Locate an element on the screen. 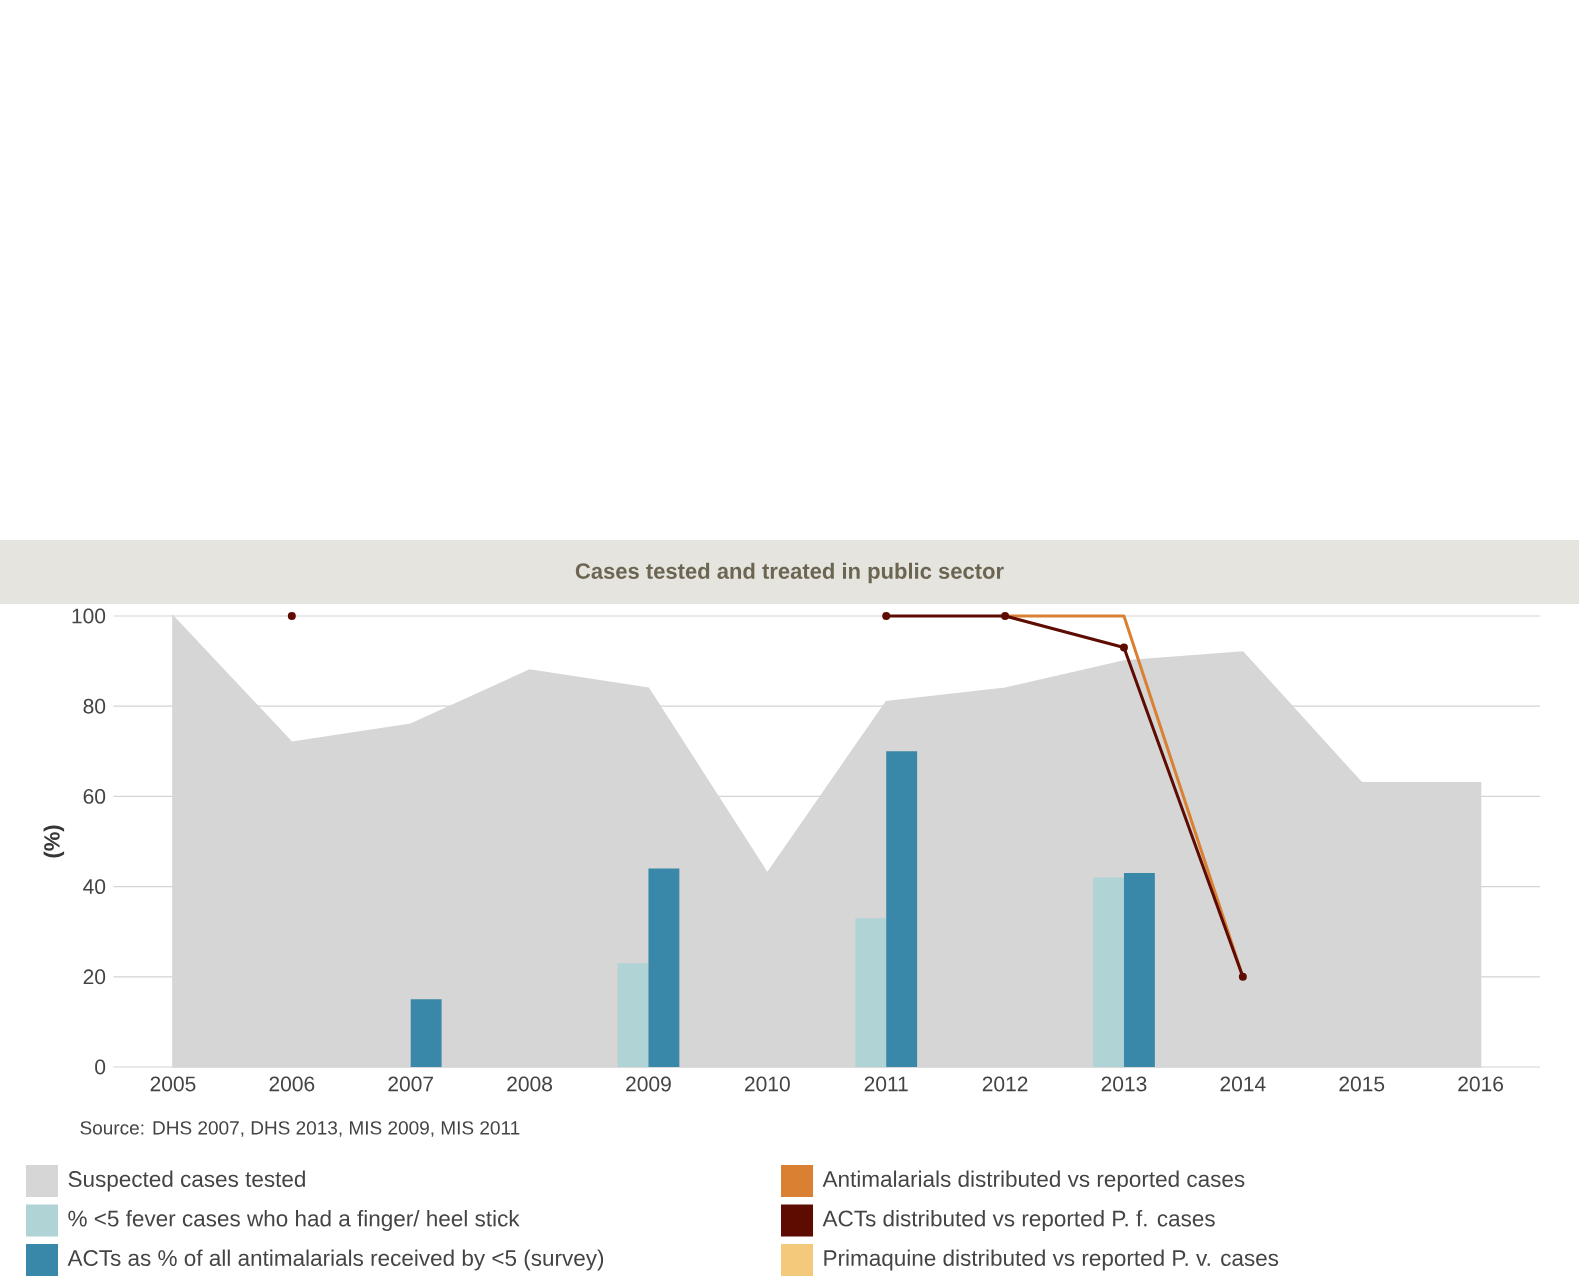 The image size is (1579, 1286). y-tick-label: 100 is located at coordinates (89, 616).